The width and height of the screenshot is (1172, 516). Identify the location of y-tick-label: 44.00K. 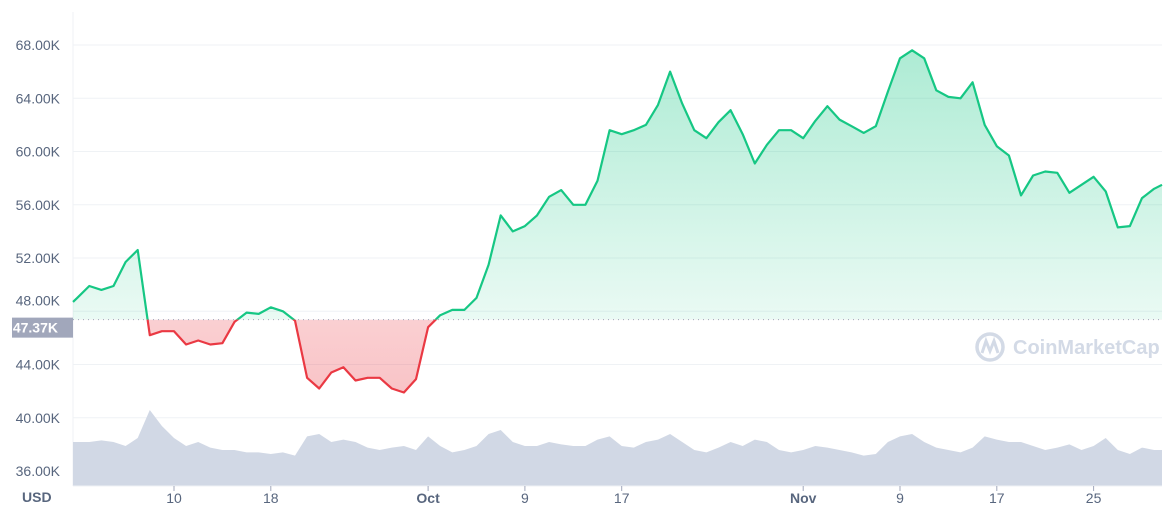
(38, 365).